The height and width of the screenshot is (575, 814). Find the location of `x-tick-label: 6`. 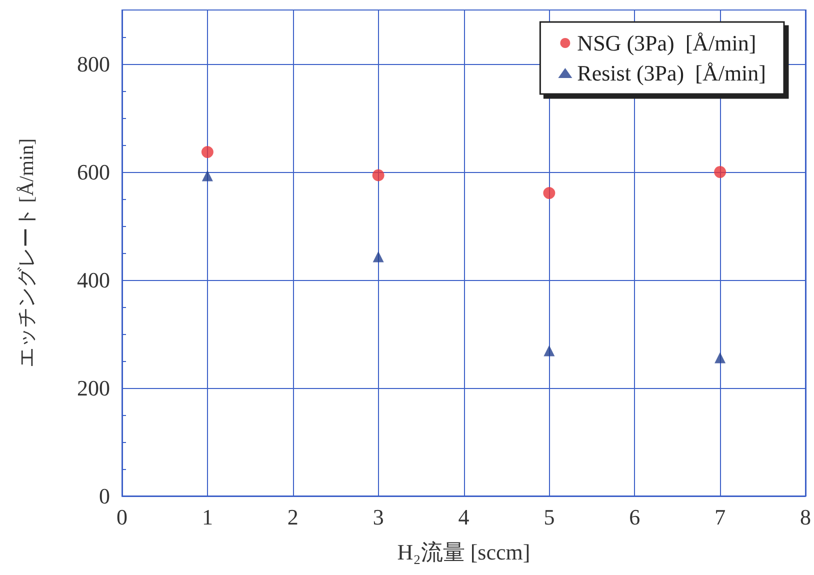

x-tick-label: 6 is located at coordinates (634, 517).